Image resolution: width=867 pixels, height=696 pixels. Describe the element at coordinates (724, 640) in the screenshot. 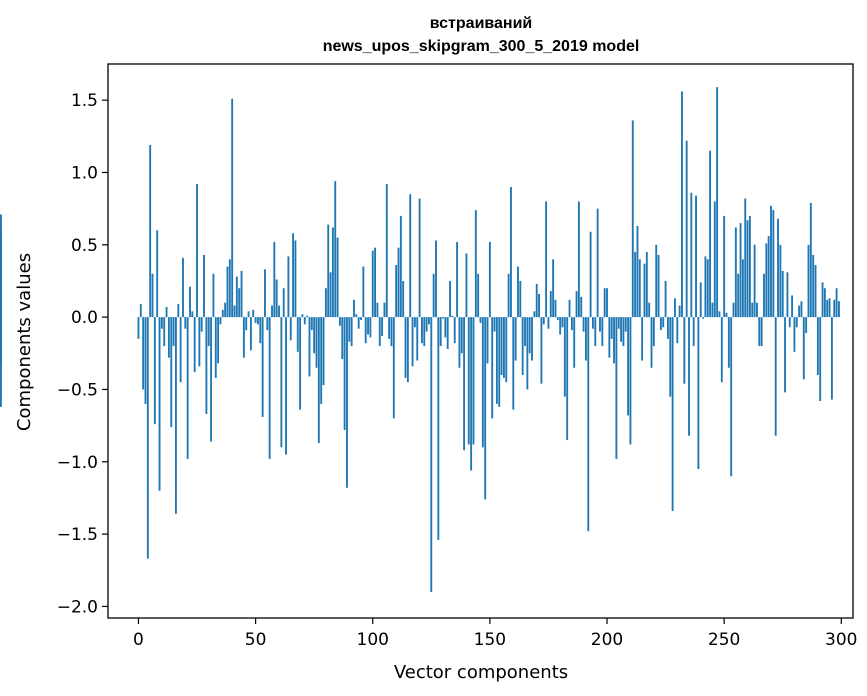

I see `x-tick-label: 250` at that location.